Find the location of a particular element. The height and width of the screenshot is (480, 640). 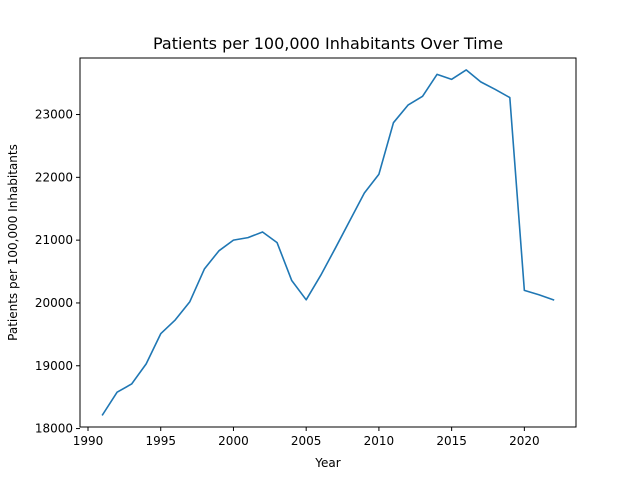

x-tick-label: 2020 is located at coordinates (524, 441).